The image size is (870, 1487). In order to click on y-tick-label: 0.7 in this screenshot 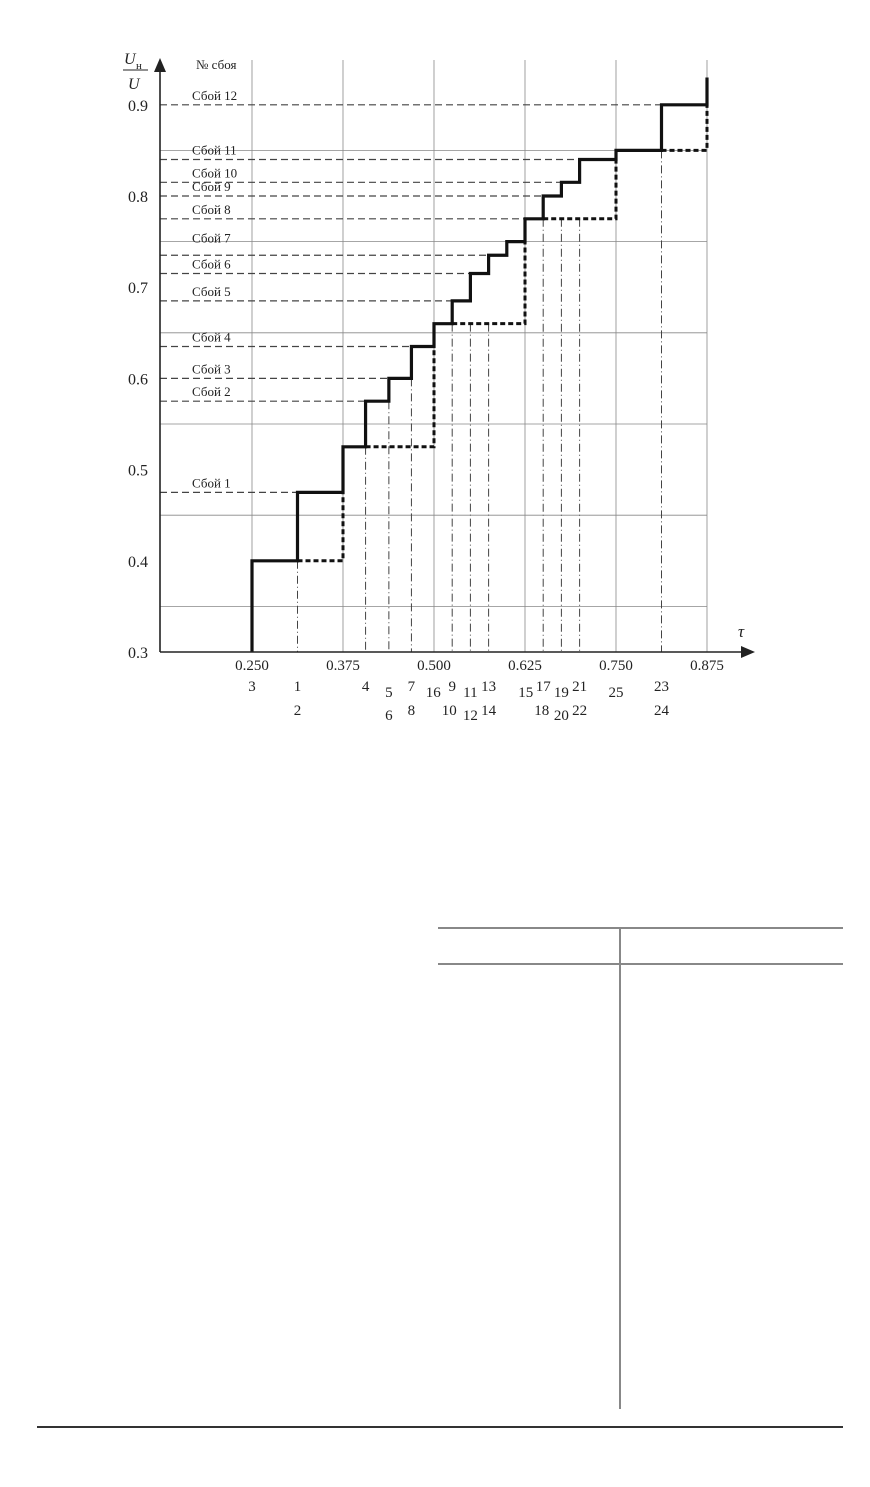, I will do `click(138, 288)`.